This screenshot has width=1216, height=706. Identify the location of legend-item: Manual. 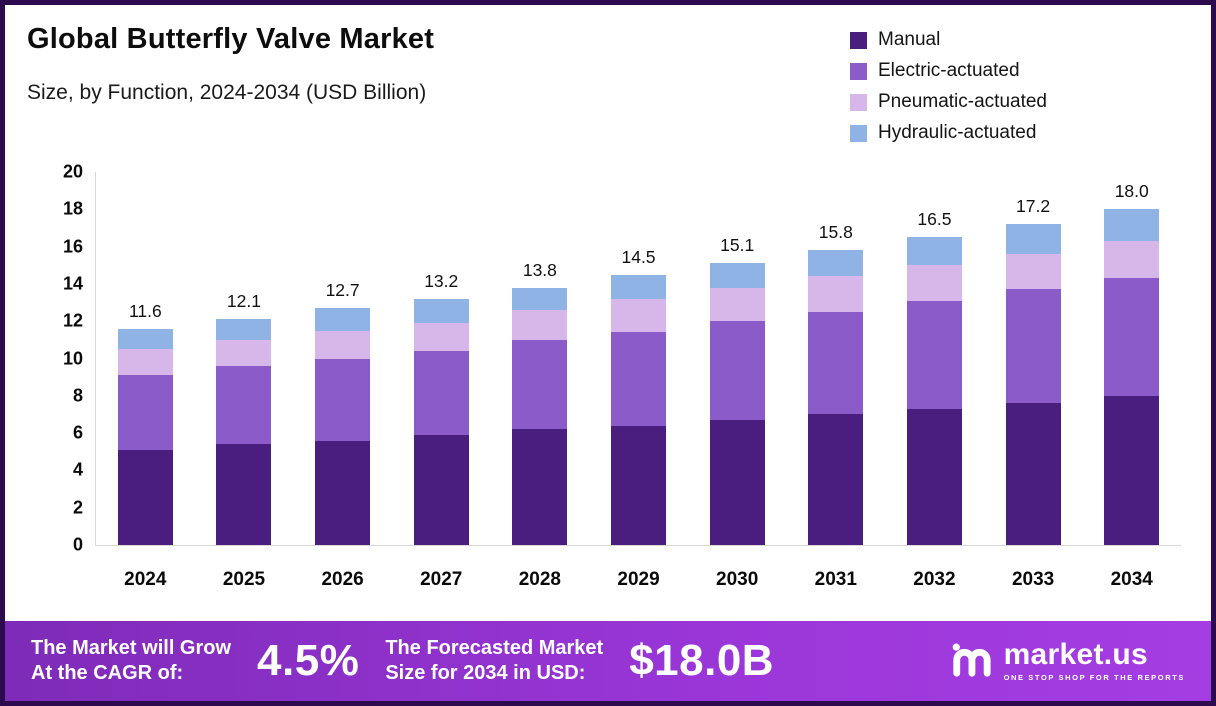
(948, 40).